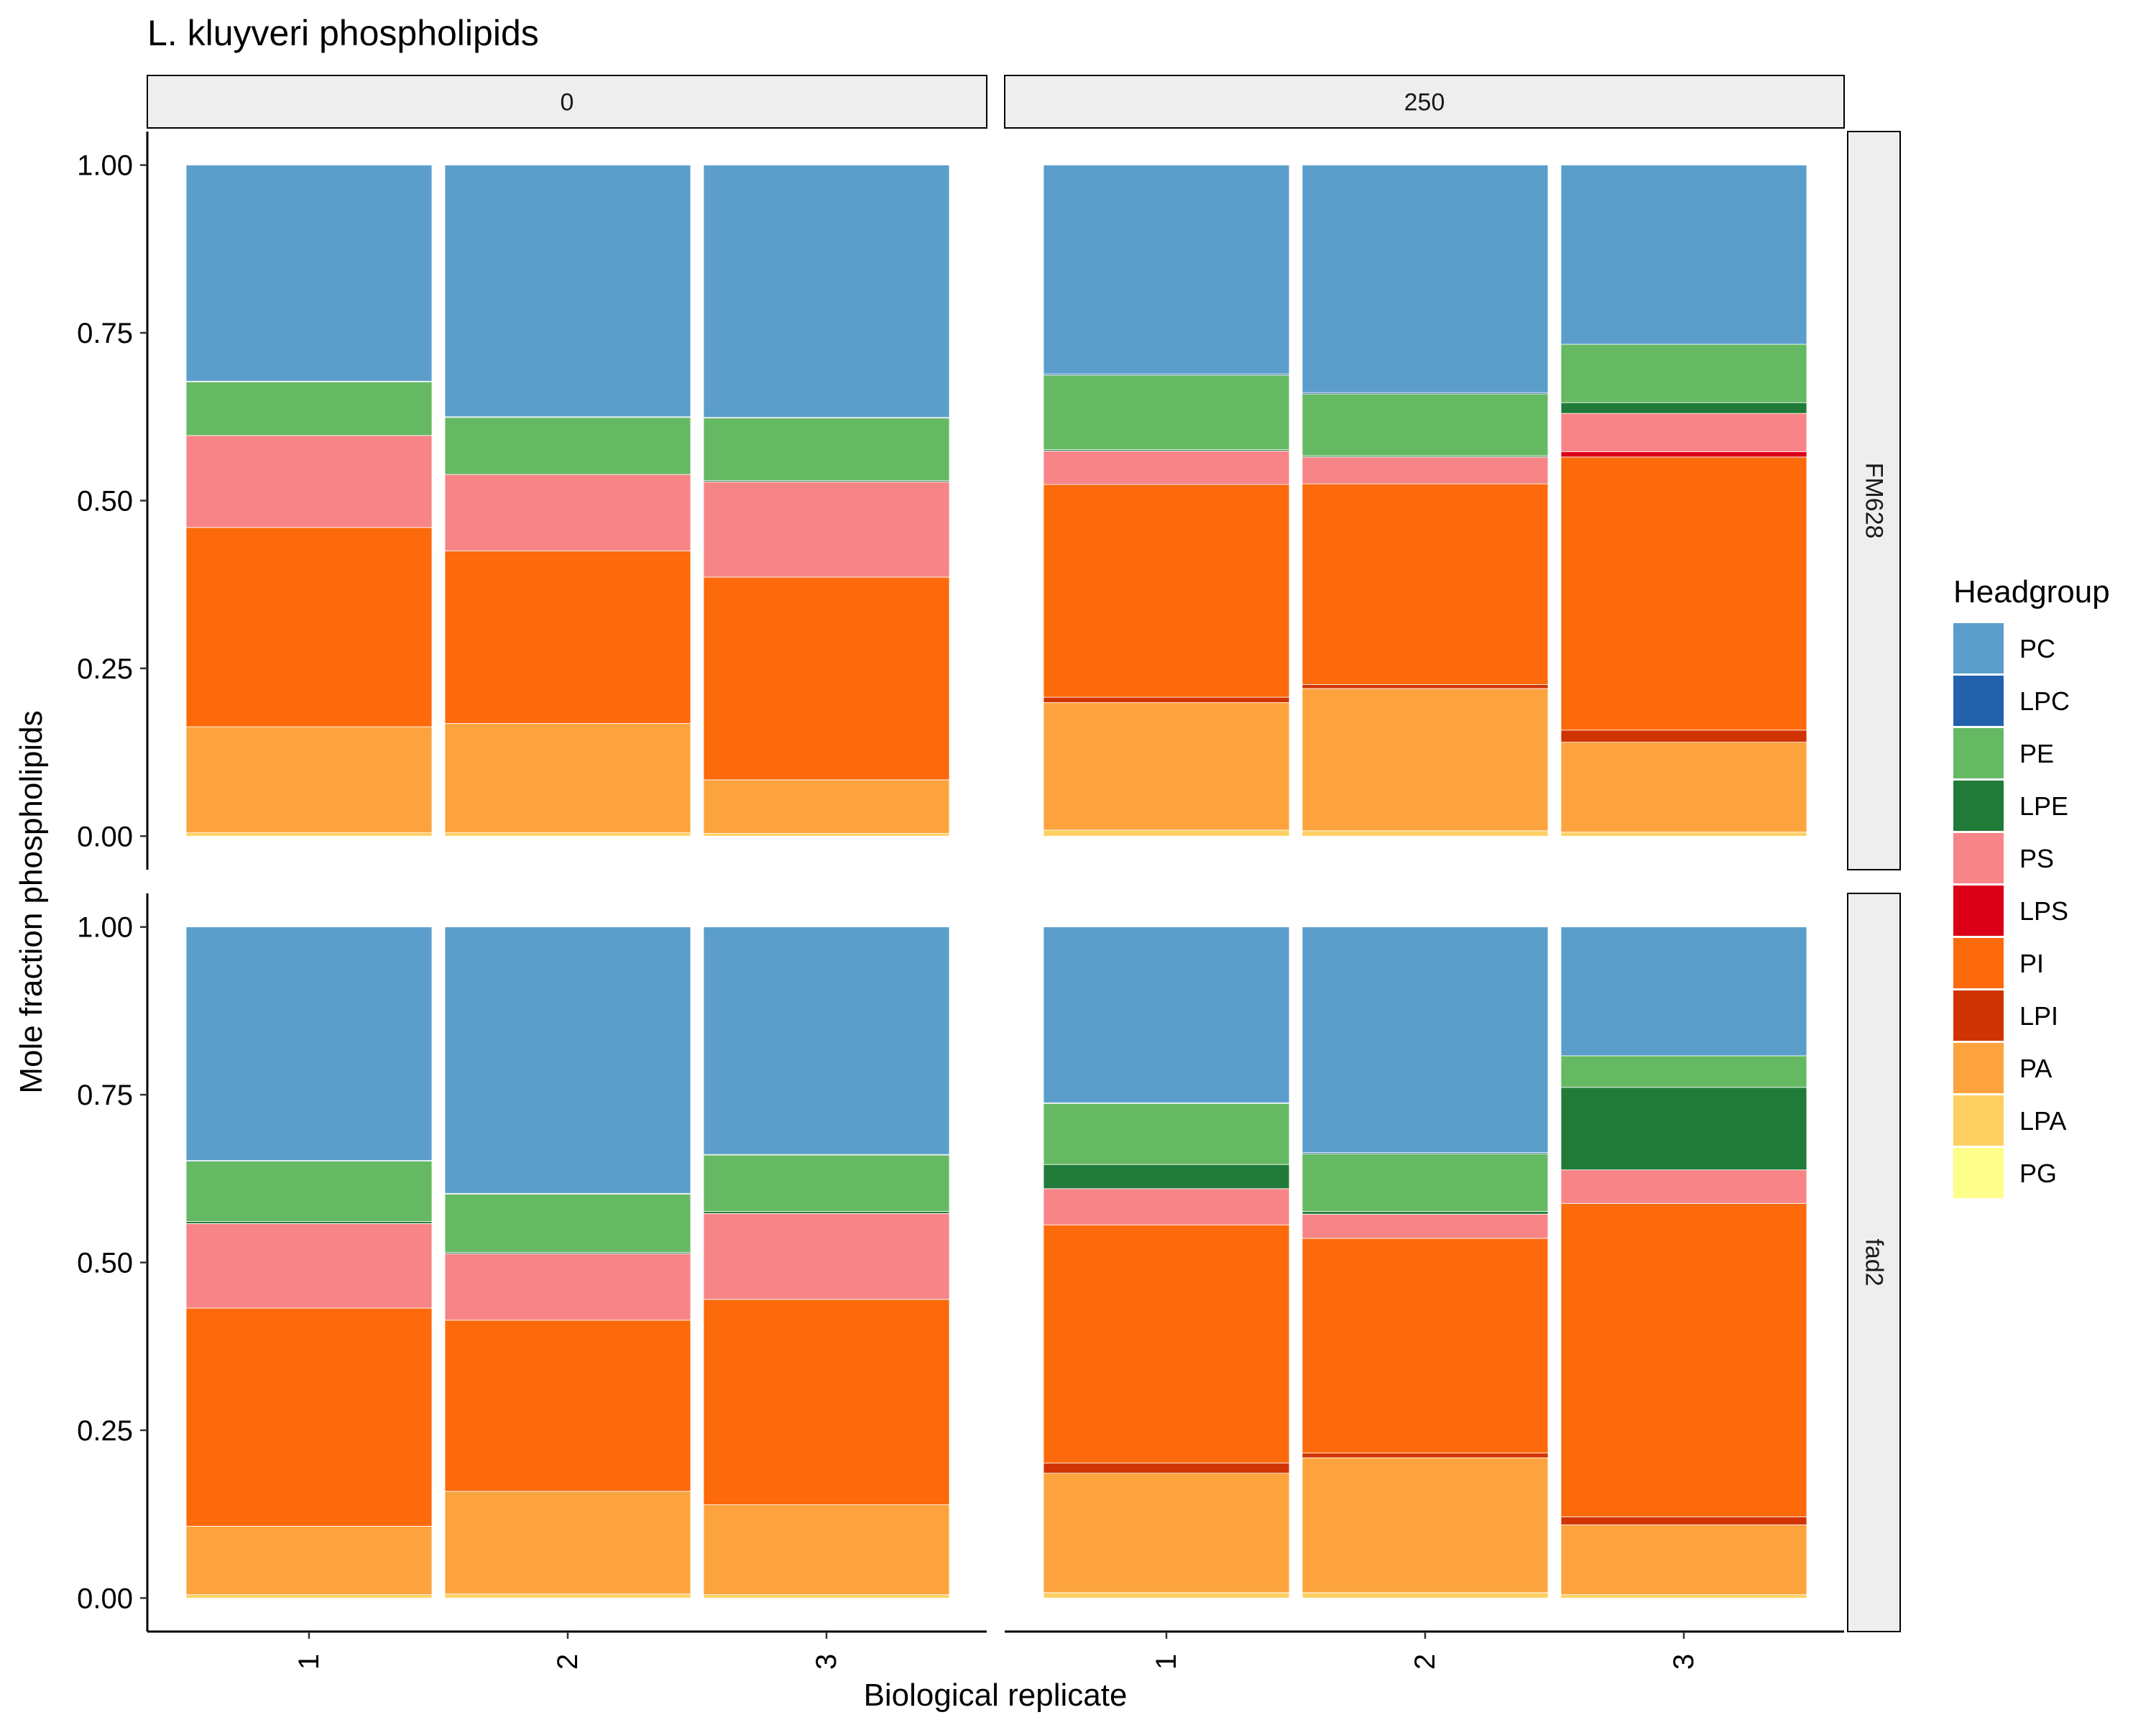 Image resolution: width=2156 pixels, height=1725 pixels. I want to click on facet-strip-row-fad2: fad2, so click(1874, 1262).